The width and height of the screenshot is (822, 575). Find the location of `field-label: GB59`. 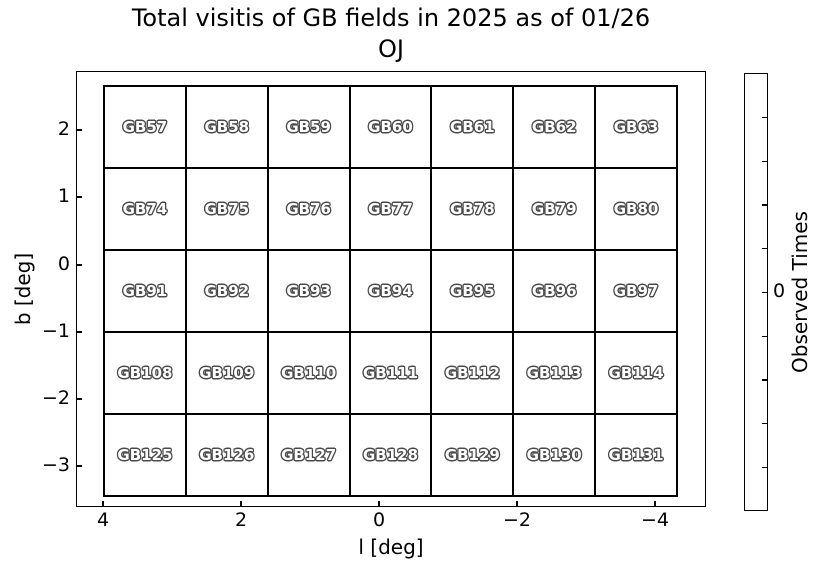

field-label: GB59 is located at coordinates (308, 126).